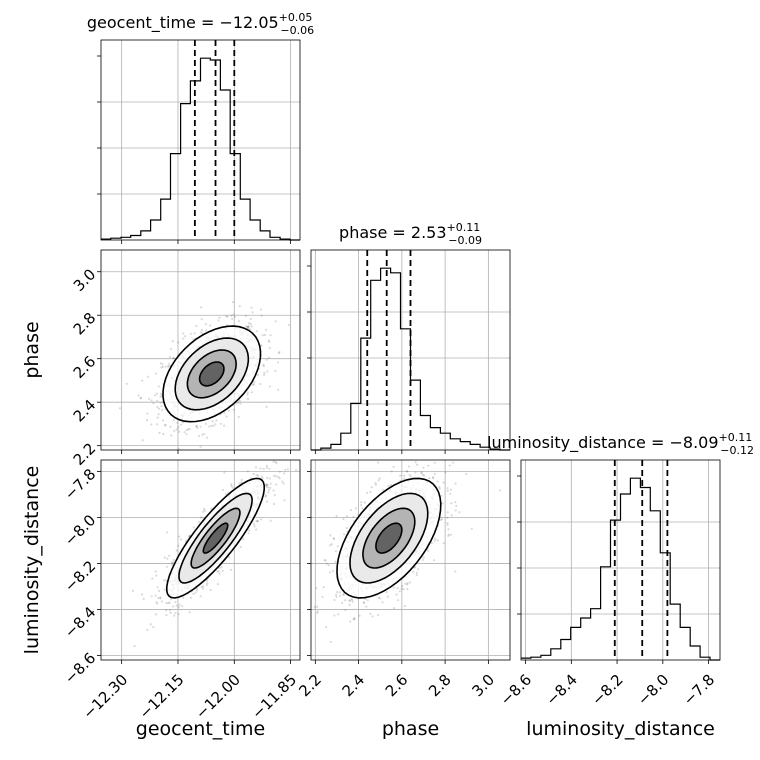 The image size is (760, 760). What do you see at coordinates (440, 686) in the screenshot?
I see `x-tick-label-phase: 2.8` at bounding box center [440, 686].